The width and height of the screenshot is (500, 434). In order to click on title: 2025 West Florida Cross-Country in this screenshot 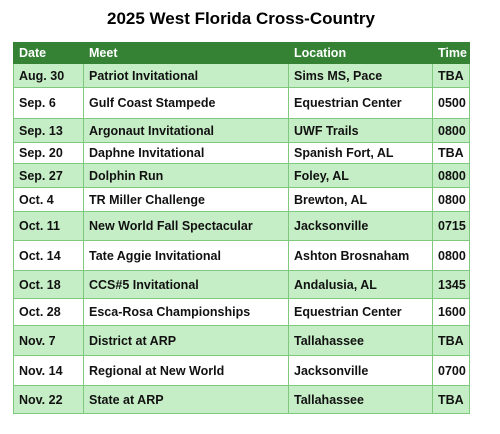, I will do `click(241, 18)`.